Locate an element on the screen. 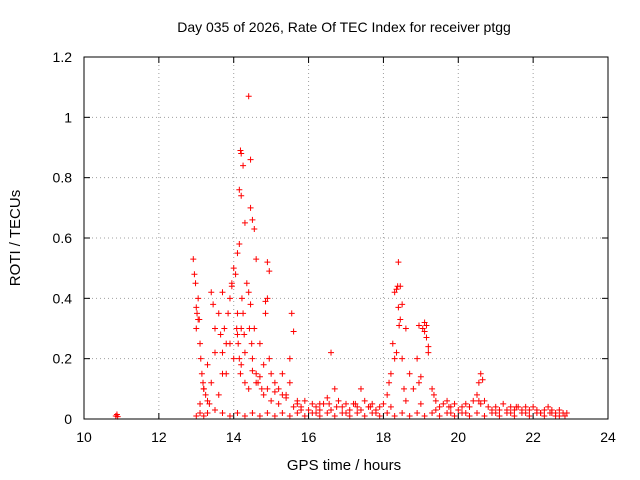 The height and width of the screenshot is (480, 640). x-tick-label: 20 is located at coordinates (458, 437).